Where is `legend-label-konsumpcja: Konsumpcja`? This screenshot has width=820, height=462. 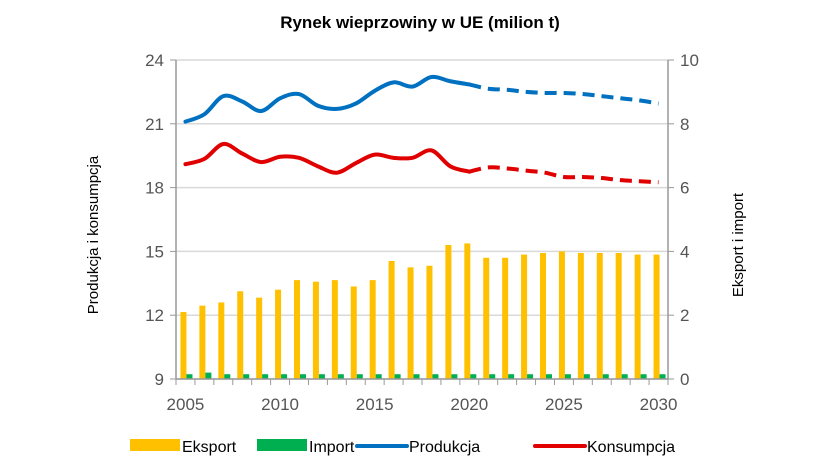 legend-label-konsumpcja: Konsumpcja is located at coordinates (631, 447).